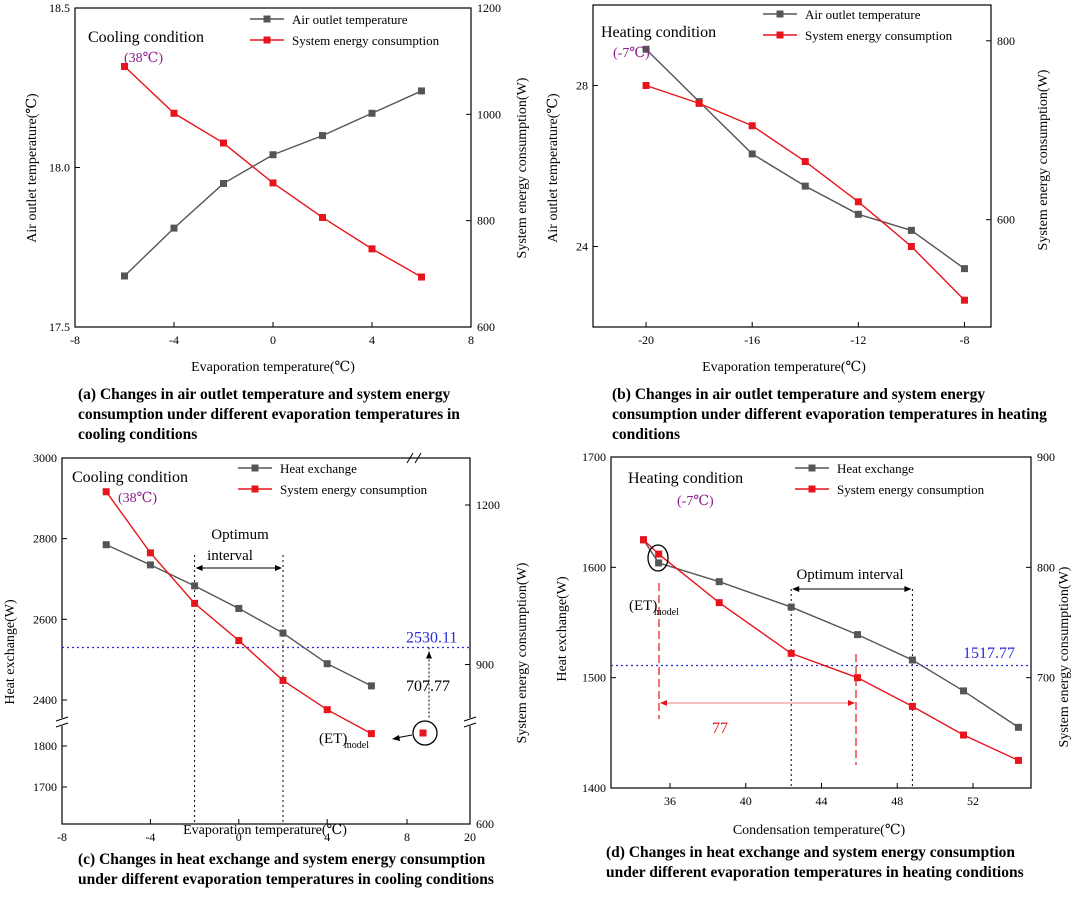 The height and width of the screenshot is (914, 1080). What do you see at coordinates (858, 340) in the screenshot?
I see `x-tick-label: -12` at bounding box center [858, 340].